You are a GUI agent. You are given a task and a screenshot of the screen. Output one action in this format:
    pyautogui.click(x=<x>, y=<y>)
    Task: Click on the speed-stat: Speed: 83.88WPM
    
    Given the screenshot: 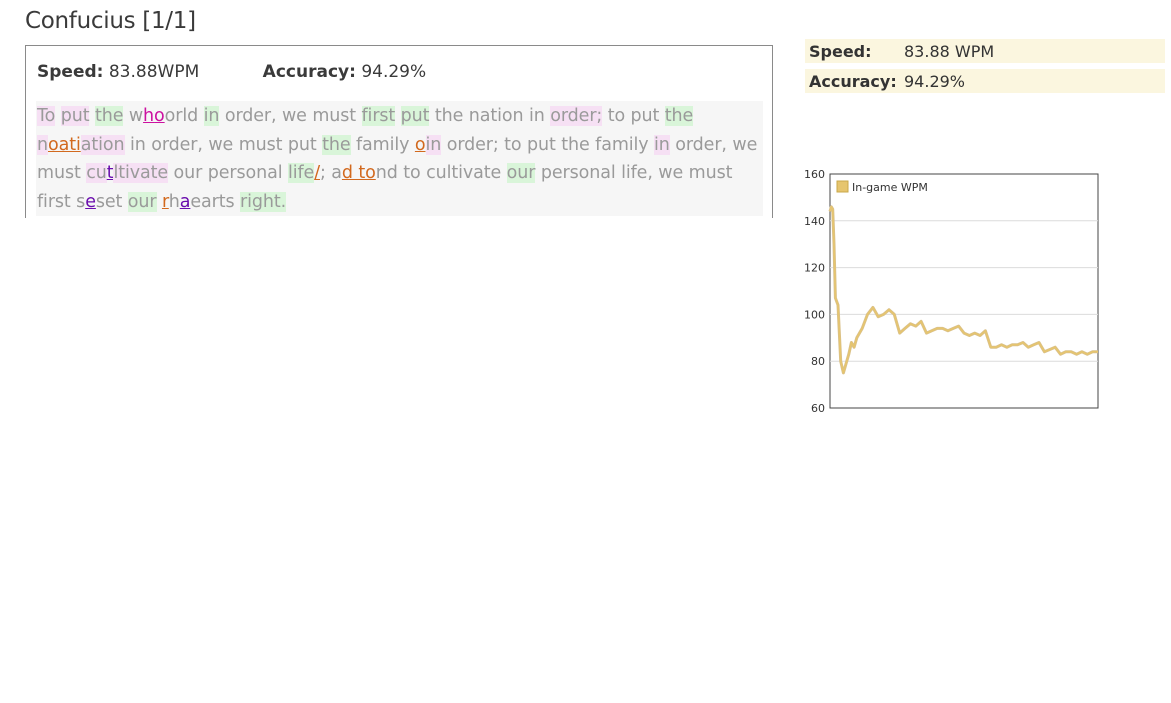 What is the action you would take?
    pyautogui.click(x=118, y=72)
    